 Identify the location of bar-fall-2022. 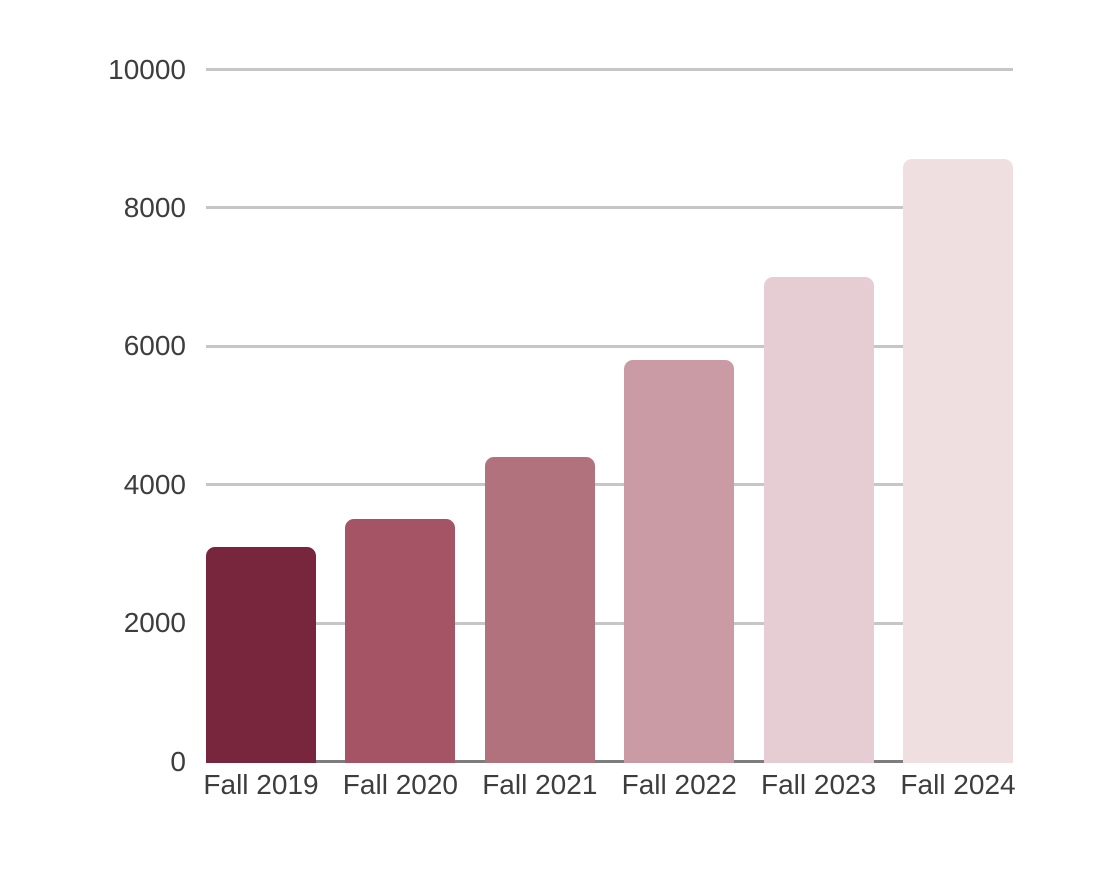
(679, 561).